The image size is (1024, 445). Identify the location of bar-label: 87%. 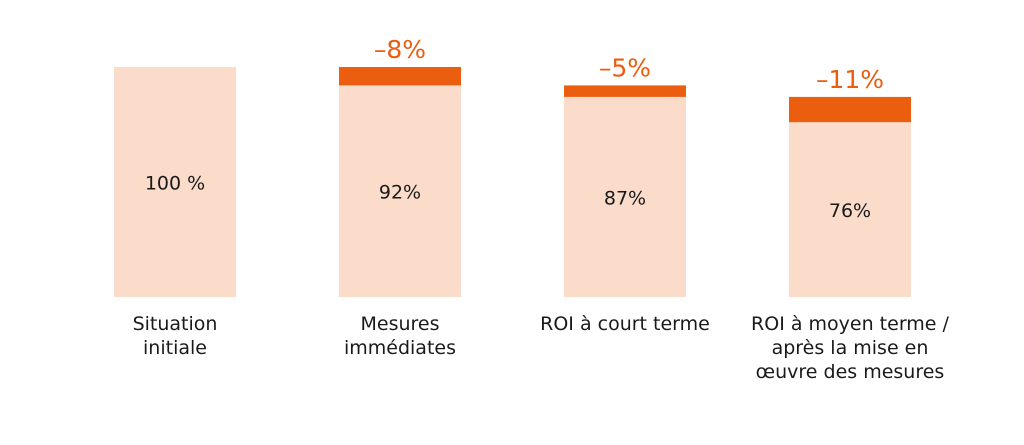
(625, 198).